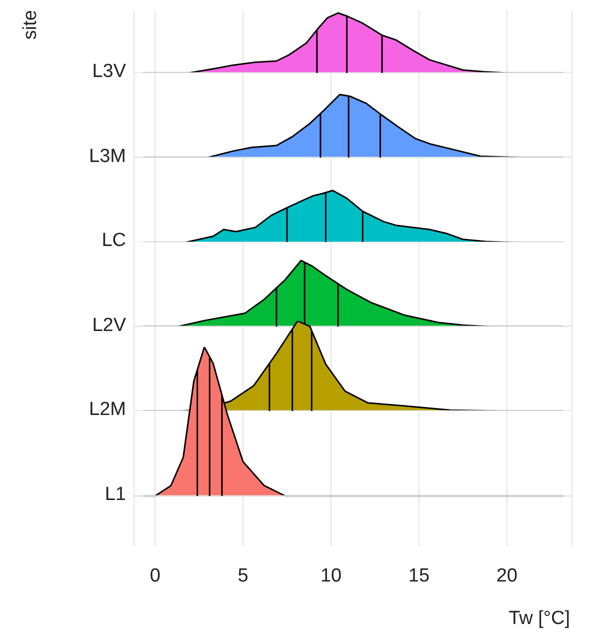  What do you see at coordinates (114, 241) in the screenshot?
I see `text: LC` at bounding box center [114, 241].